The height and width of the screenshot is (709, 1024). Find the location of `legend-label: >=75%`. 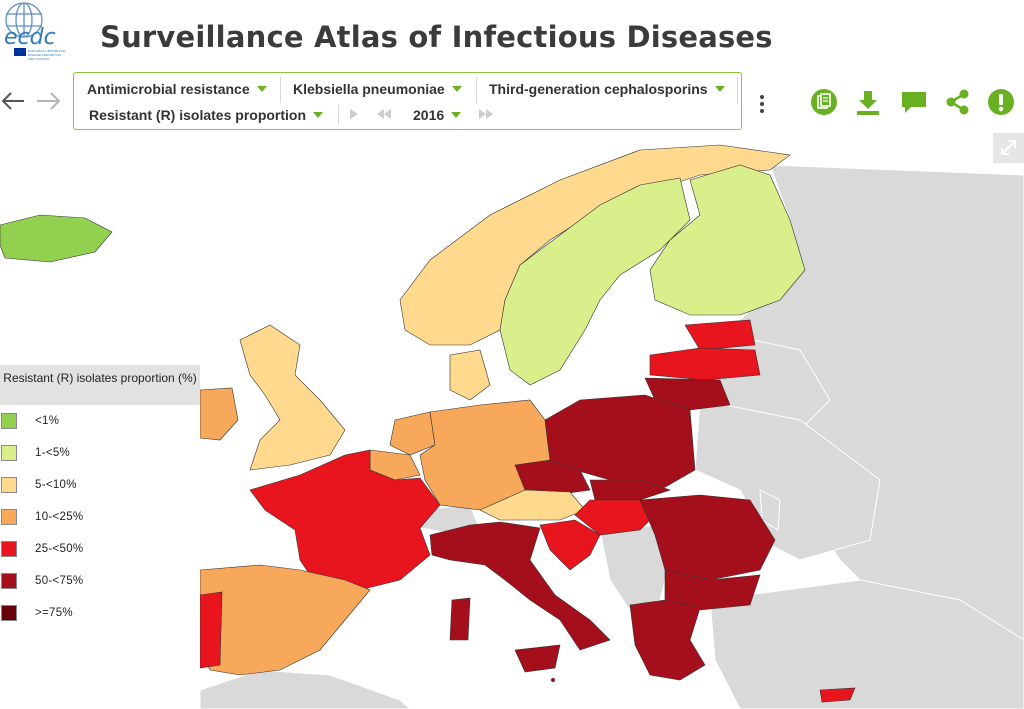

legend-label: >=75% is located at coordinates (54, 613).